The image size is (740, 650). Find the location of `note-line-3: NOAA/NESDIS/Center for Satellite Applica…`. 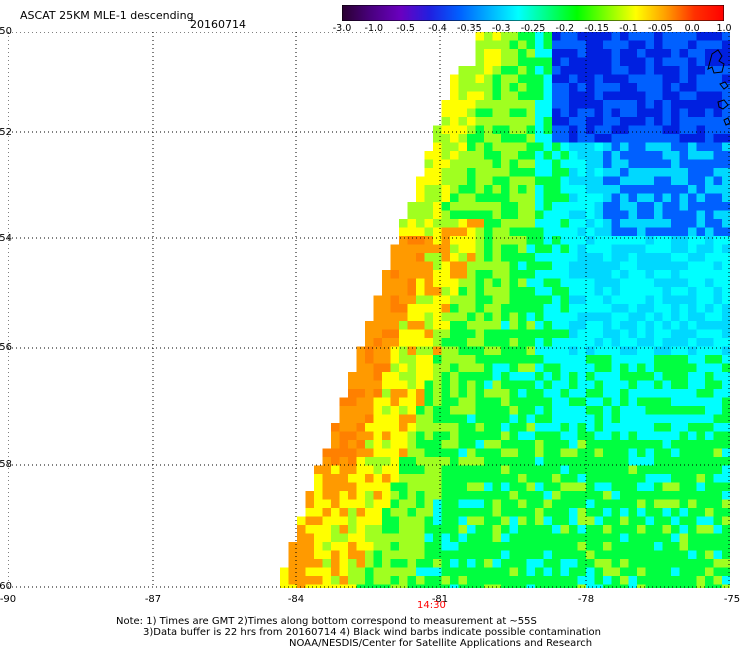

note-line-3: NOAA/NESDIS/Center for Satellite Applica… is located at coordinates (441, 643).